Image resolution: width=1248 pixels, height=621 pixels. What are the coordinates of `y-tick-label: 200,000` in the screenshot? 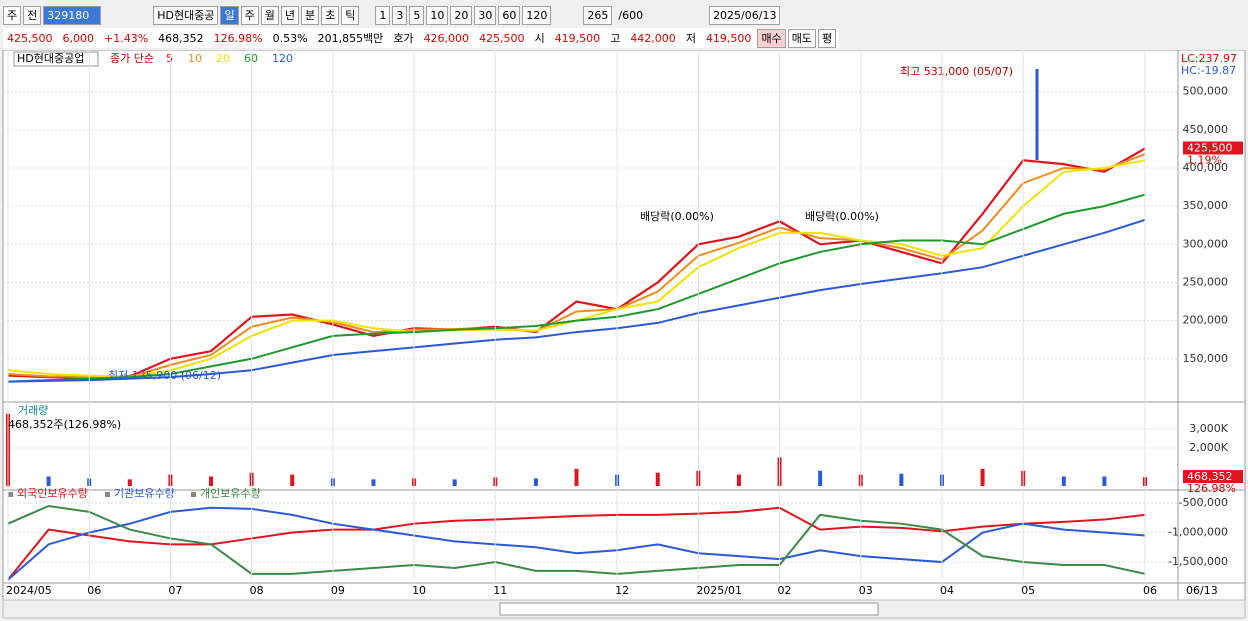 It's located at (1206, 320).